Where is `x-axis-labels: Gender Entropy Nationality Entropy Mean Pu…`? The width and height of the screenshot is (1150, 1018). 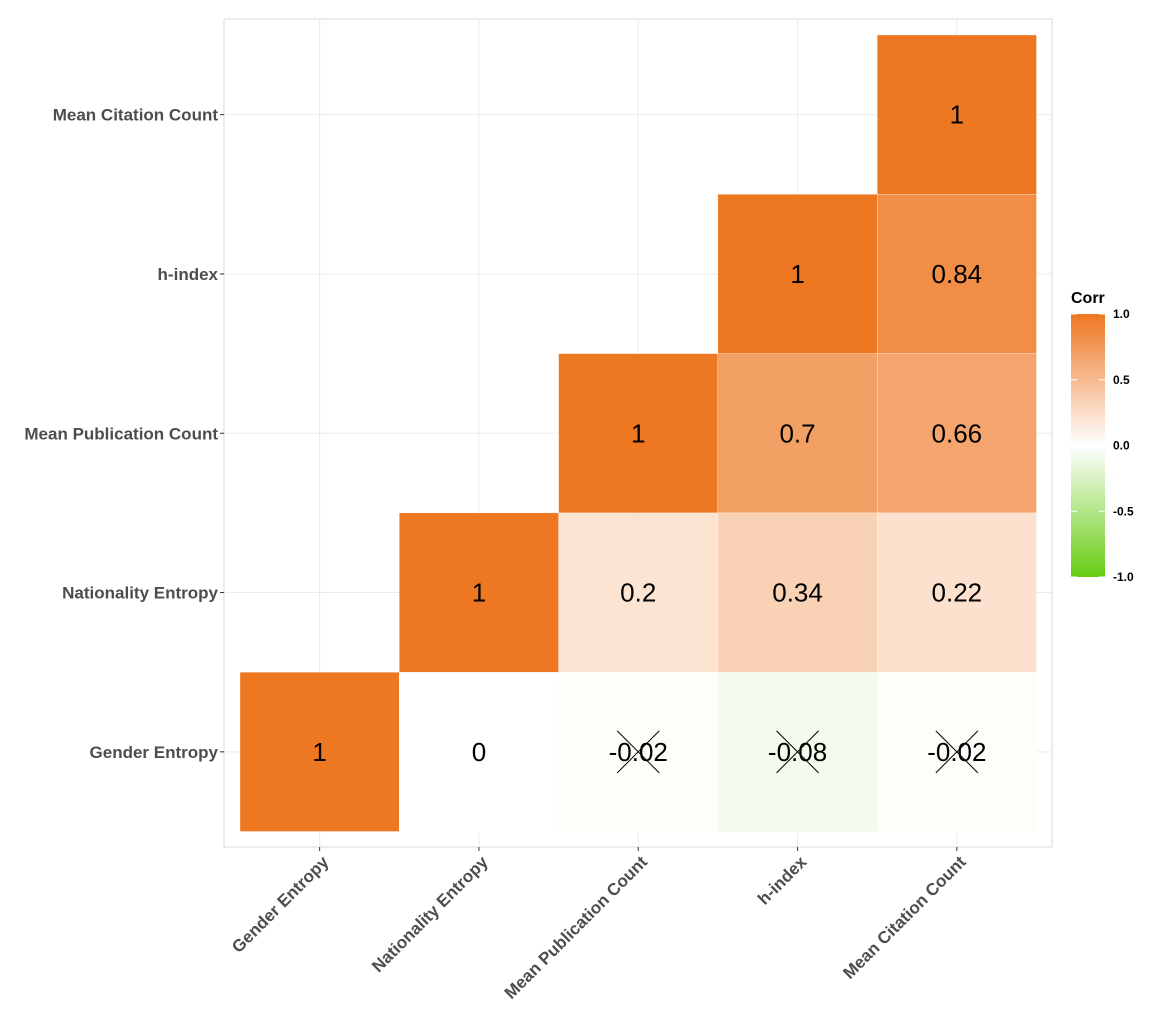 x-axis-labels: Gender Entropy Nationality Entropy Mean Pu… is located at coordinates (599, 925).